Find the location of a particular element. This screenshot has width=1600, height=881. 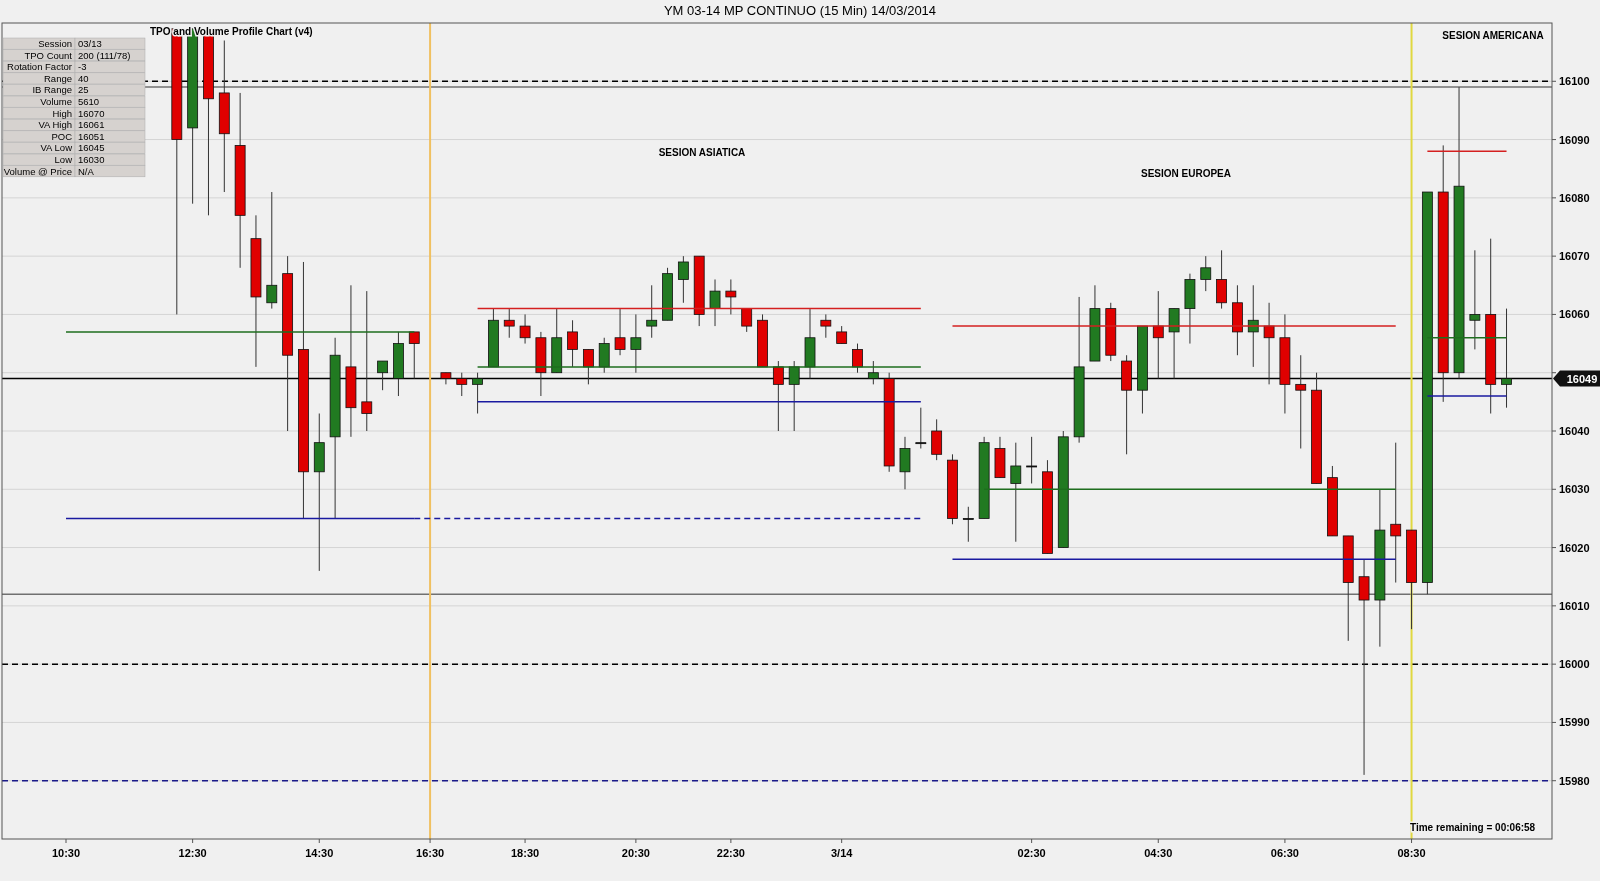

annotation: Volume @ Price is located at coordinates (37, 171).